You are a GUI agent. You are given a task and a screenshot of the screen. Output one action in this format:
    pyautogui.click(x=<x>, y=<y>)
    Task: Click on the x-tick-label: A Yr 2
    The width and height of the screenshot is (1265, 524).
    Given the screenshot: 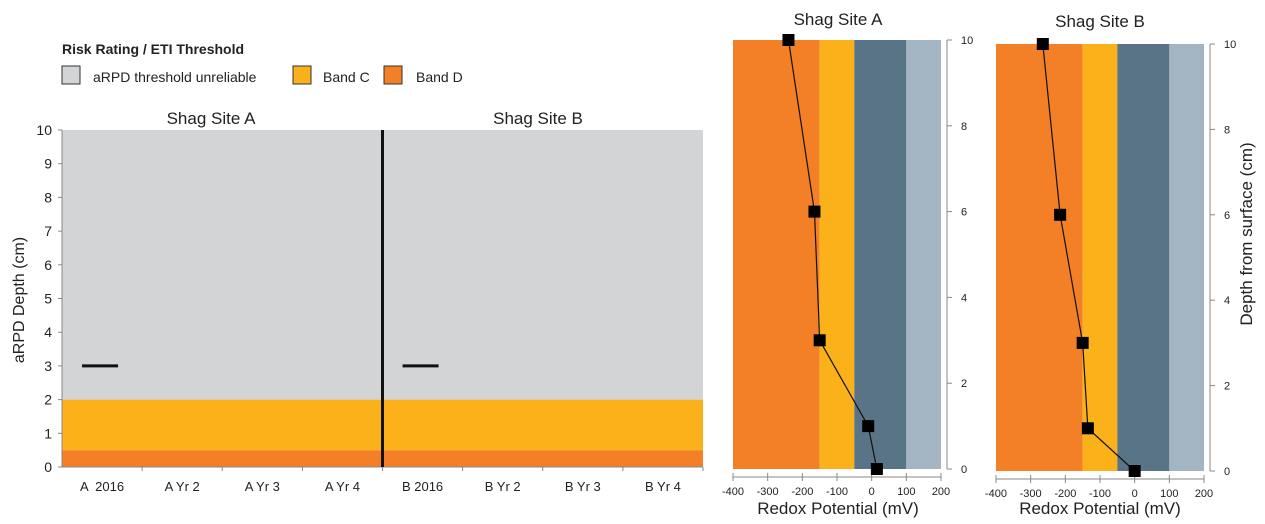 What is the action you would take?
    pyautogui.click(x=182, y=486)
    